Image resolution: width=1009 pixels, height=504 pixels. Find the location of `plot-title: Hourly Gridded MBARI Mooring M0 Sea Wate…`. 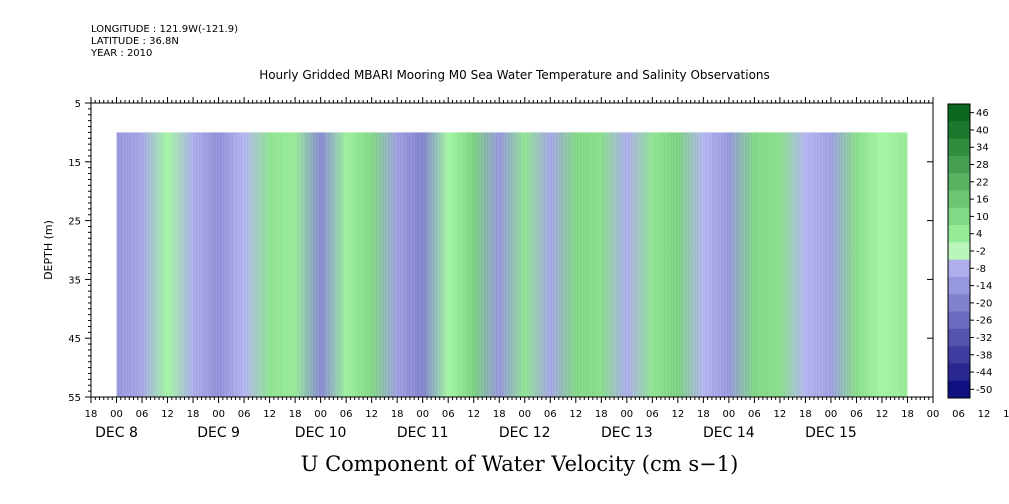

plot-title: Hourly Gridded MBARI Mooring M0 Sea Wate… is located at coordinates (514, 75).